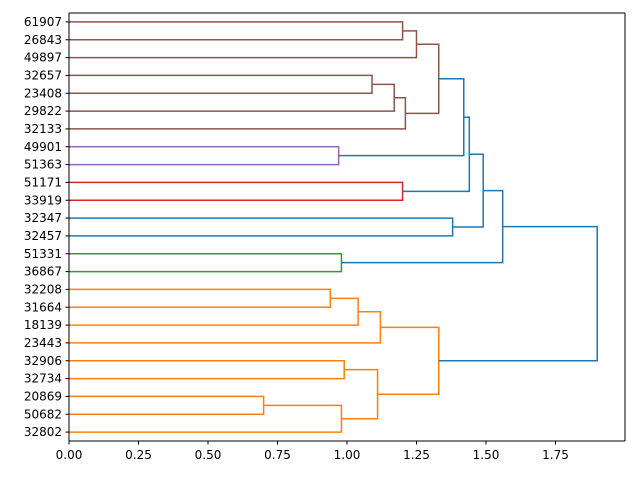 Image resolution: width=640 pixels, height=480 pixels. I want to click on leaf-label: 23443, so click(43, 343).